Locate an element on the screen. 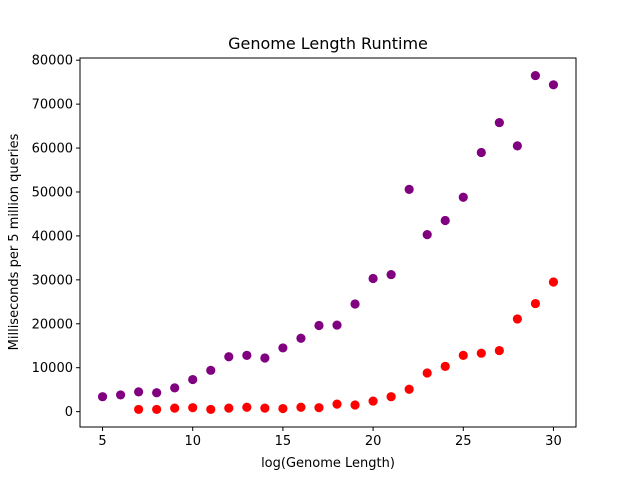 The height and width of the screenshot is (480, 640). y-tick-label: 40000 is located at coordinates (52, 236).